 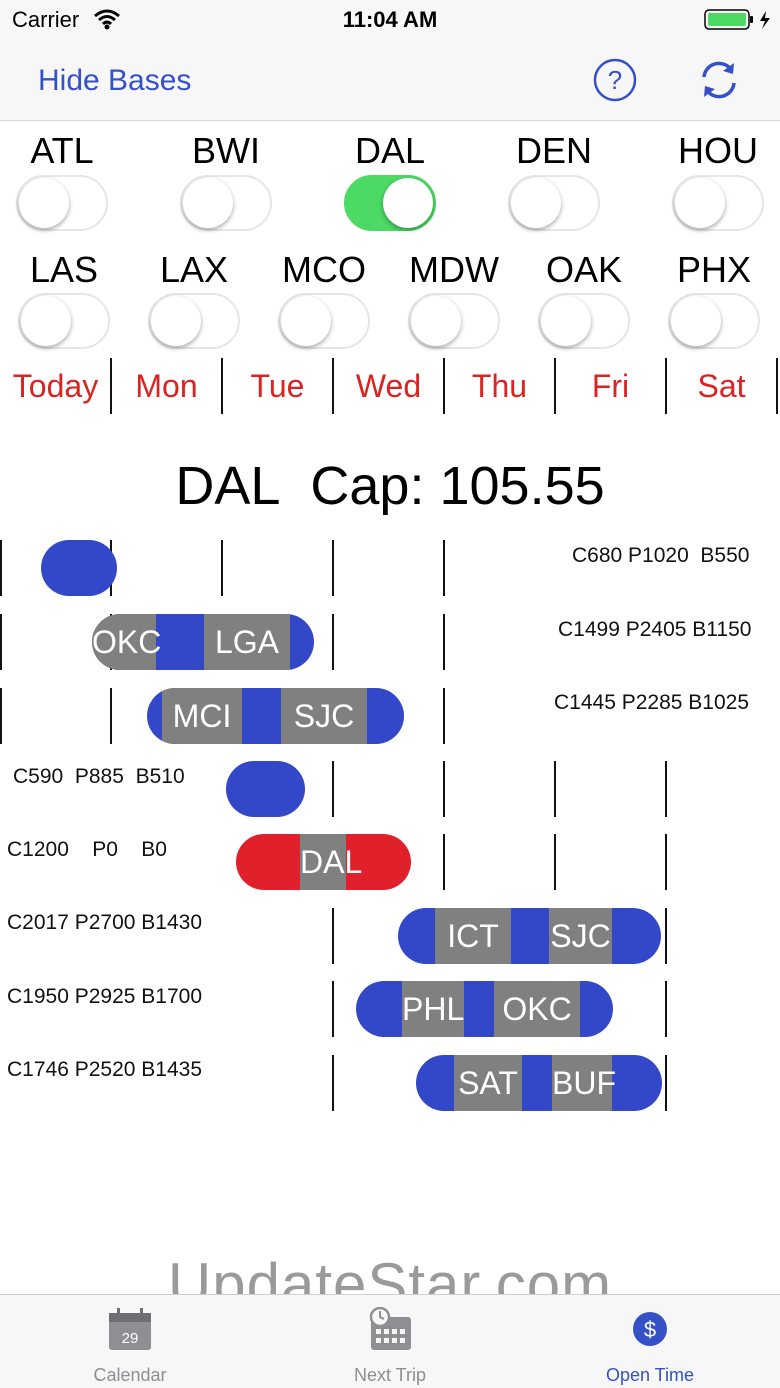 What do you see at coordinates (46, 19) in the screenshot?
I see `carrier-label: Carrier` at bounding box center [46, 19].